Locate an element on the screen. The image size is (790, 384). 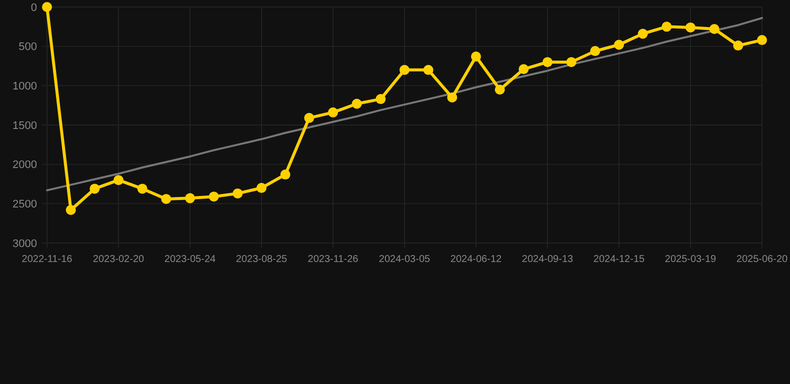
x-tick-label: 2024-06-12 is located at coordinates (476, 259).